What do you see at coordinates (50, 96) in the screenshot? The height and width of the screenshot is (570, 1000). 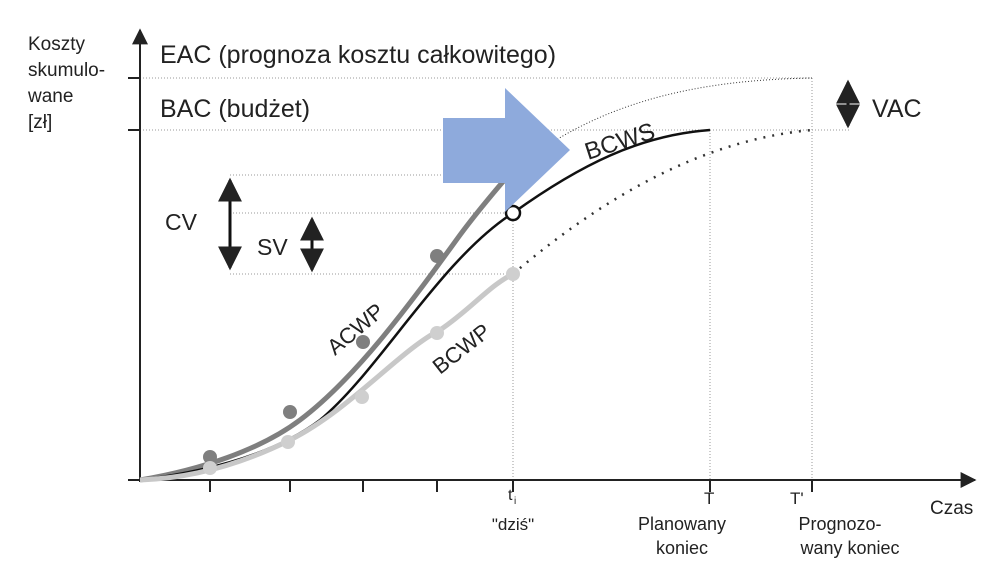 I see `y-axis-label: wane` at bounding box center [50, 96].